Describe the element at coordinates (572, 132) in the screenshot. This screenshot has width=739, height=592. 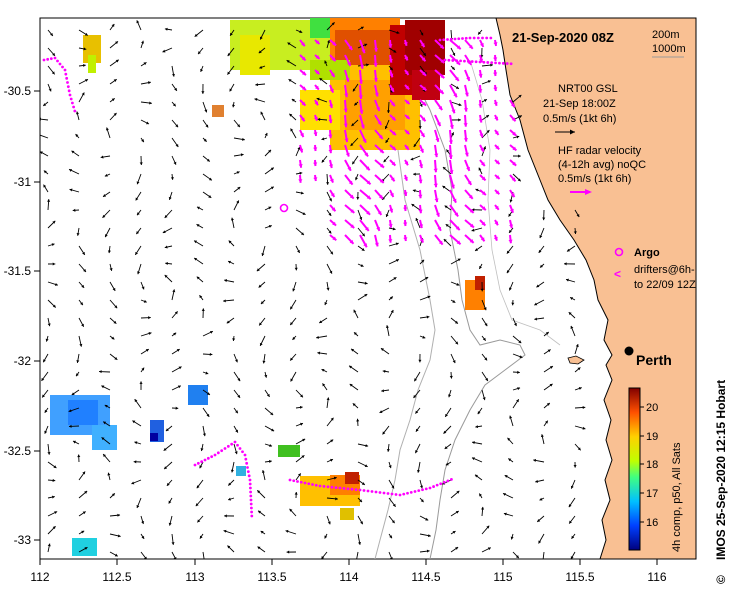
I see `model-legend-arrowhead` at that location.